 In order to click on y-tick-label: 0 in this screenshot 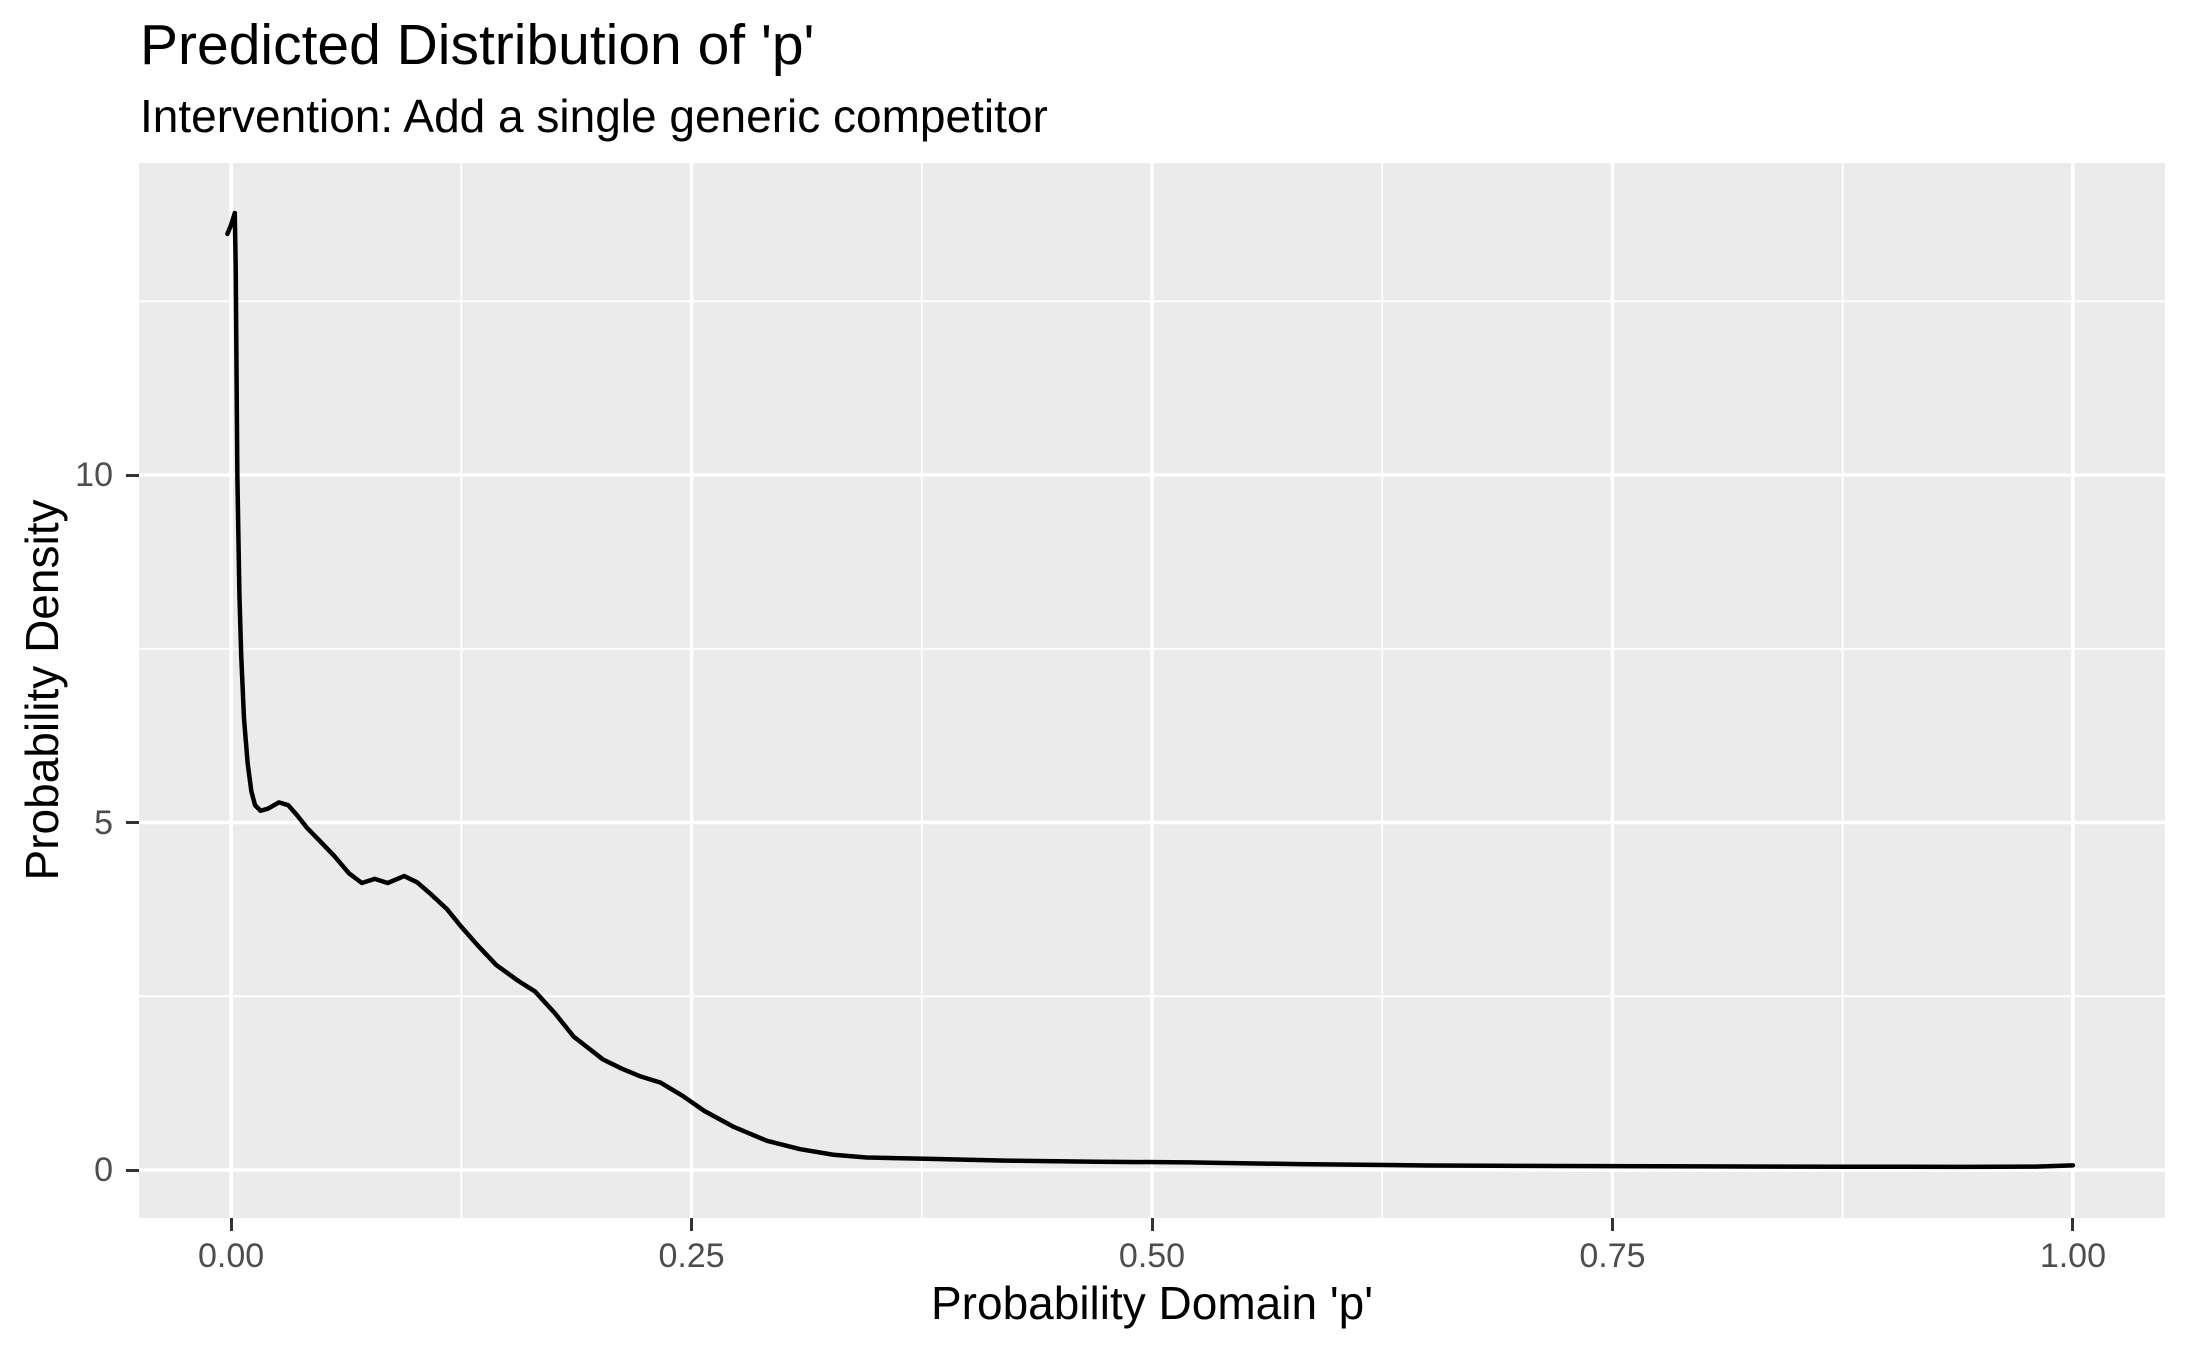, I will do `click(103, 1170)`.